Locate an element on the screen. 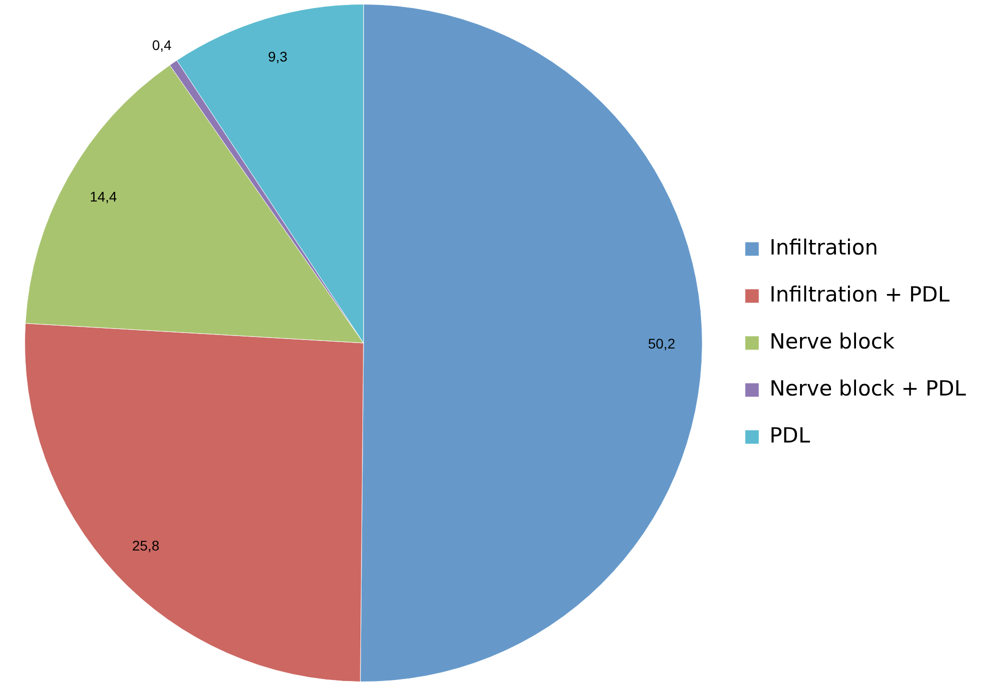 This screenshot has width=986, height=686. data-label: 0,4 is located at coordinates (162, 44).